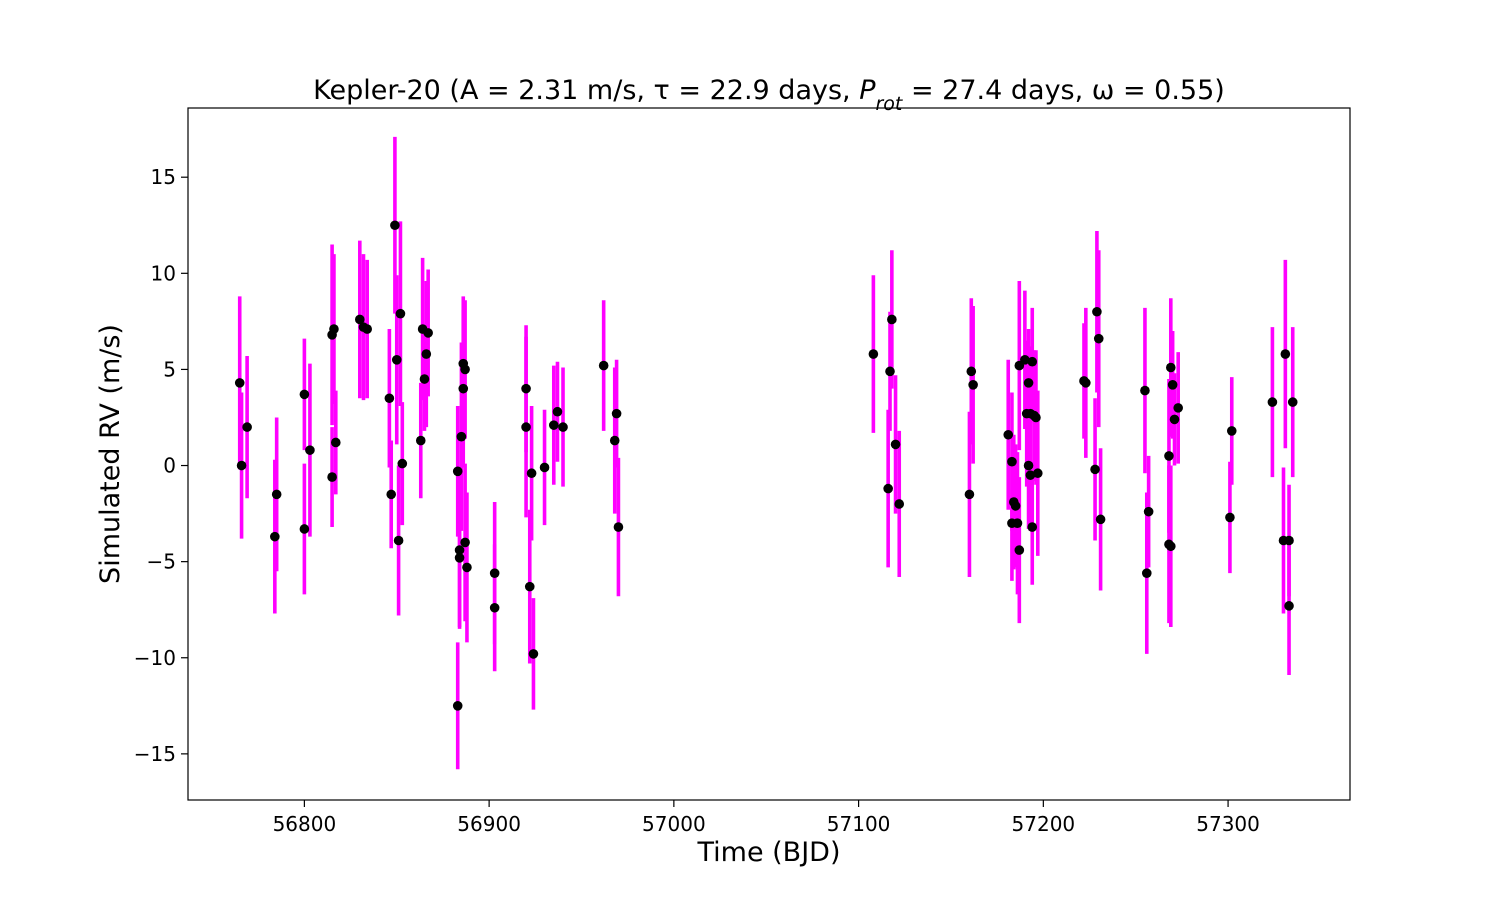 Image resolution: width=1500 pixels, height=900 pixels. I want to click on x-tick-label: 56900, so click(489, 824).